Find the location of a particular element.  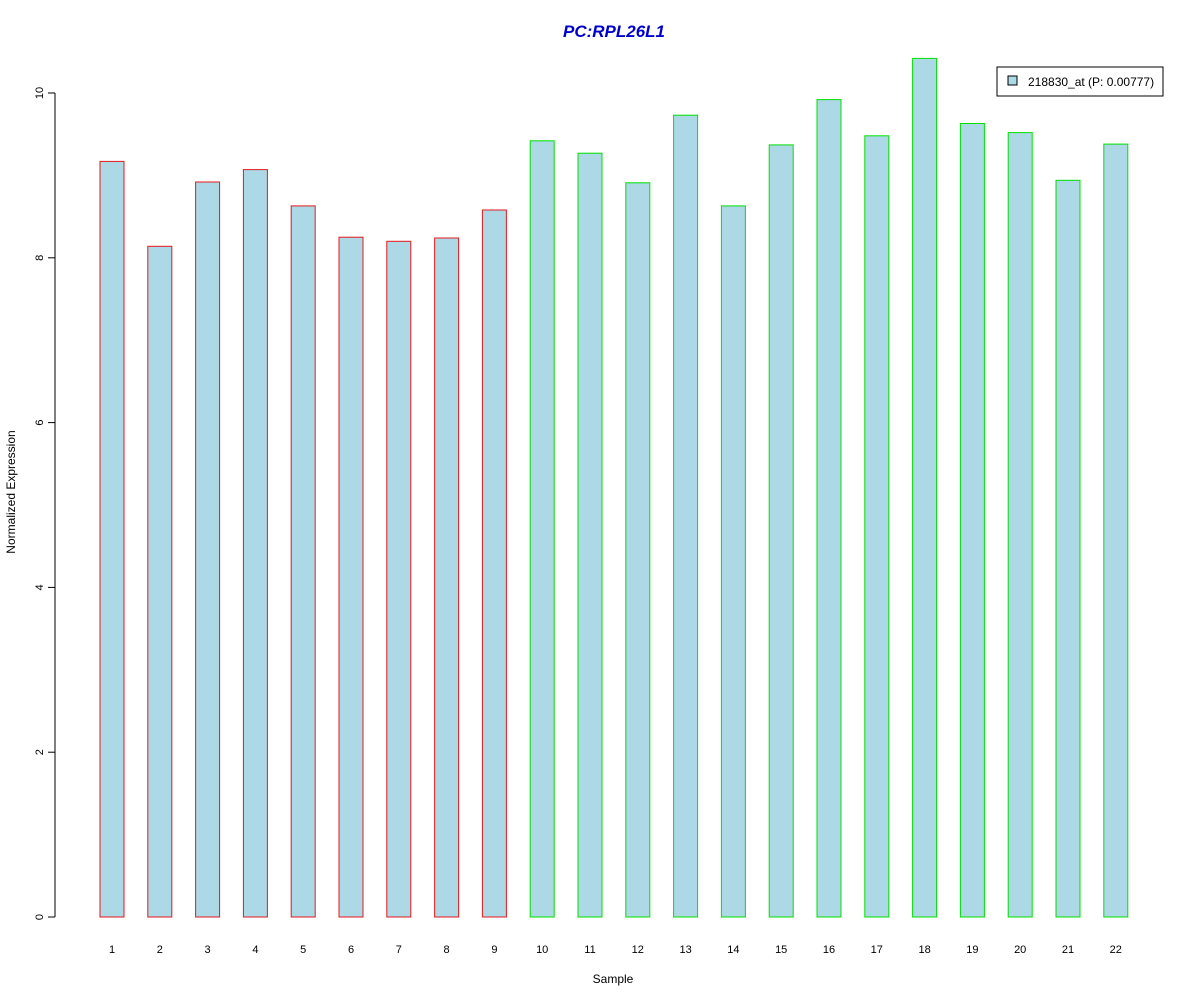

x-tick-label: 7 is located at coordinates (399, 950).